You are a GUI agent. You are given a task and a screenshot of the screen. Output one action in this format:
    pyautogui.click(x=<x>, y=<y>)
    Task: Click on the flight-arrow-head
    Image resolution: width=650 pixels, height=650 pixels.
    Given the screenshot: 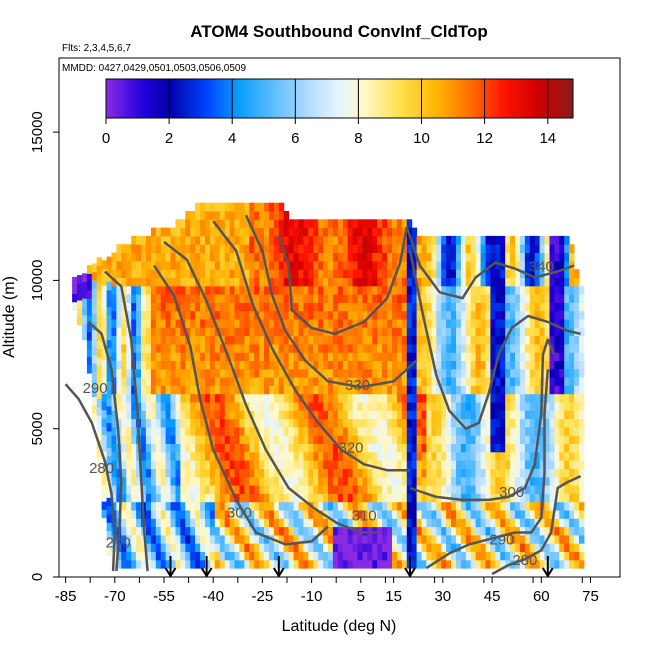 What is the action you would take?
    pyautogui.click(x=547, y=572)
    